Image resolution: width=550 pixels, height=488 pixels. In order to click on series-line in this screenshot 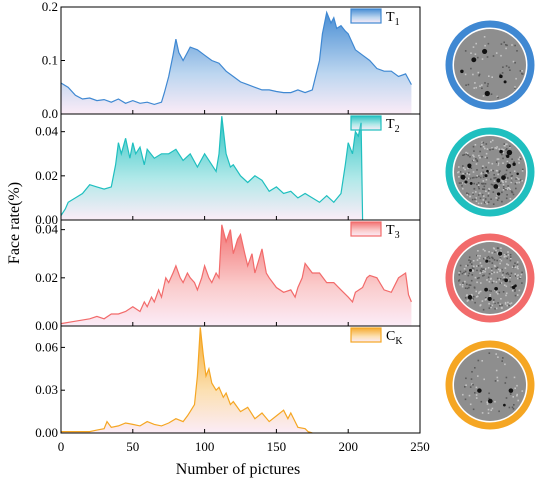, I will do `click(212, 168)`.